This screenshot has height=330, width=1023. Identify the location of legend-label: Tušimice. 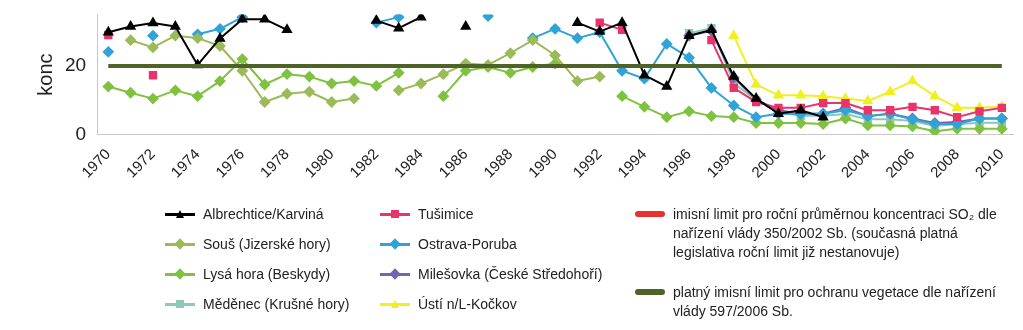
(446, 214).